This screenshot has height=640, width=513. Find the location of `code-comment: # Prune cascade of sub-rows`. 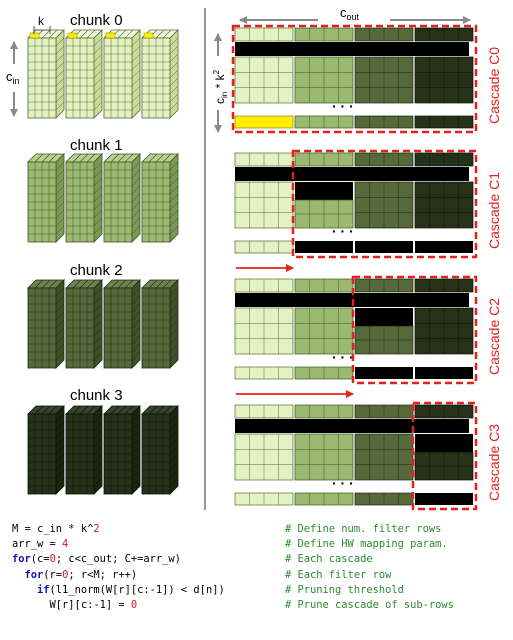

code-comment: # Prune cascade of sub-rows is located at coordinates (369, 605).